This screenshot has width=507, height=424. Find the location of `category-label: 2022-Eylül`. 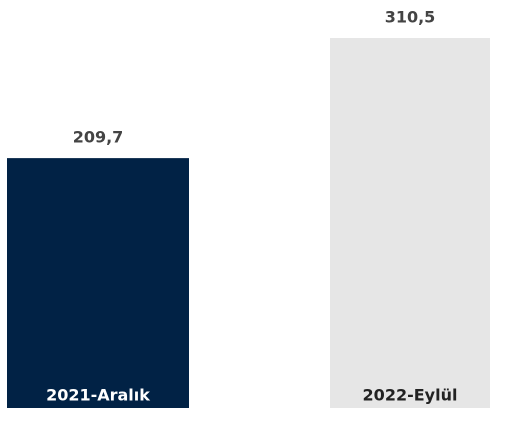

category-label: 2022-Eylül is located at coordinates (410, 395).